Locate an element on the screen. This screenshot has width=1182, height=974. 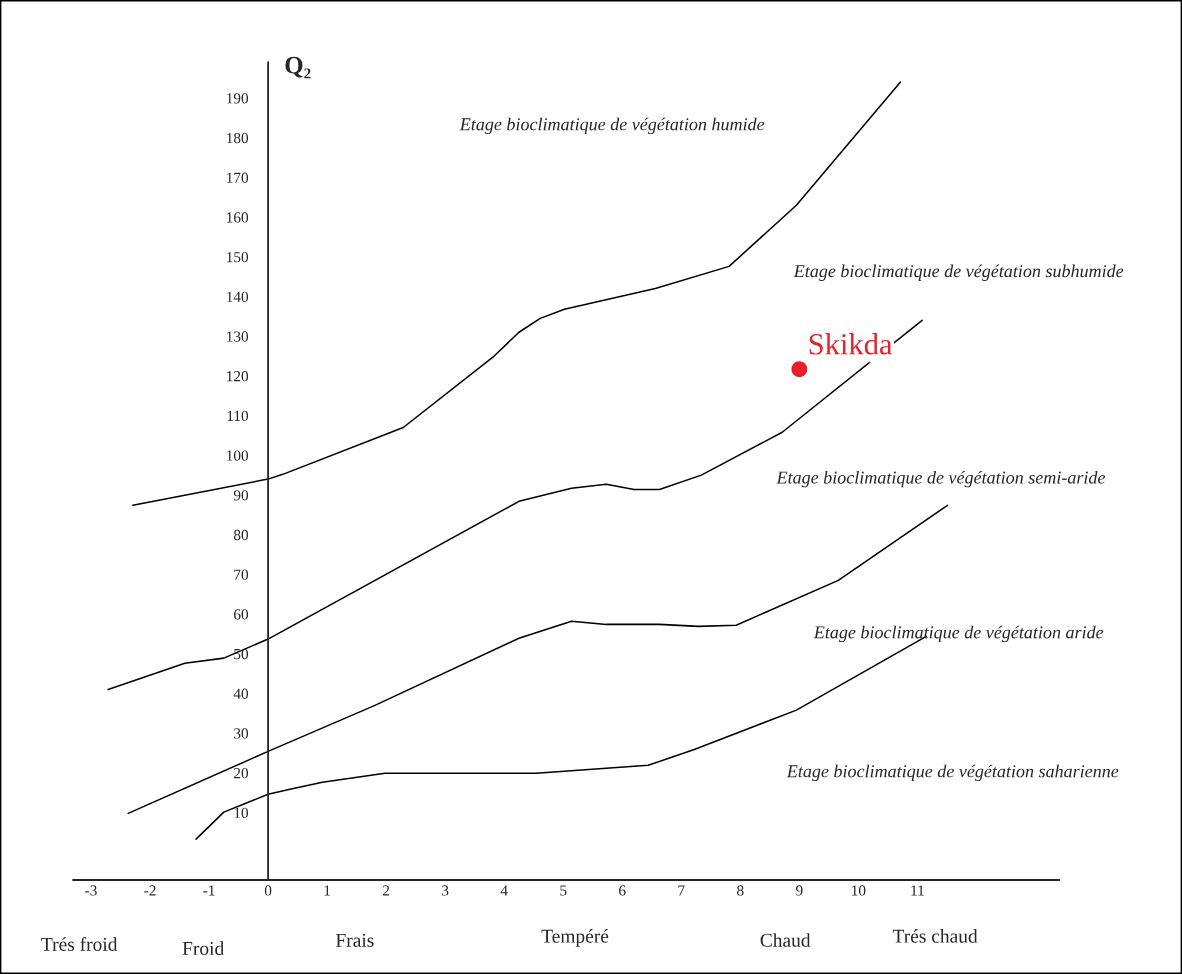
x-tick-label: 11 is located at coordinates (917, 890).